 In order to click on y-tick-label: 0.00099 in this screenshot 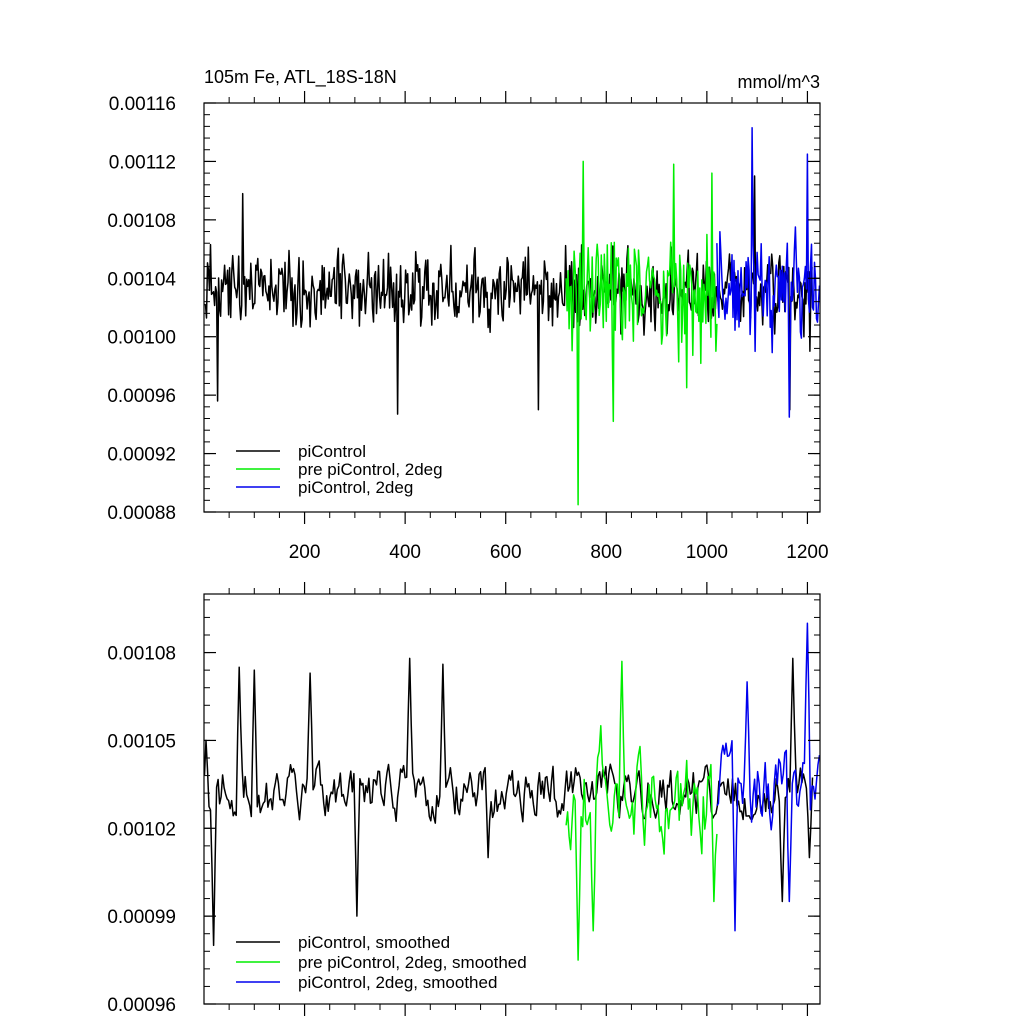, I will do `click(141, 917)`.